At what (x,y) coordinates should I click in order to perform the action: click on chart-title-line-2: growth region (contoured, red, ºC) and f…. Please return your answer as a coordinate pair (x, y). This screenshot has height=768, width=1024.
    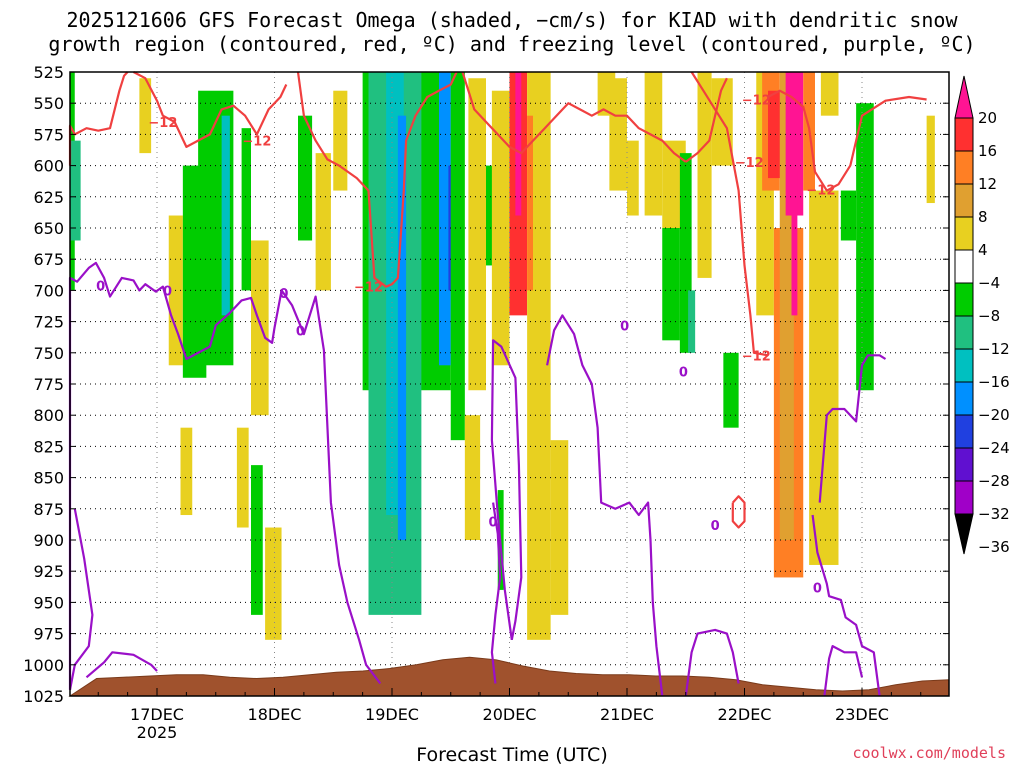
    Looking at the image, I should click on (512, 44).